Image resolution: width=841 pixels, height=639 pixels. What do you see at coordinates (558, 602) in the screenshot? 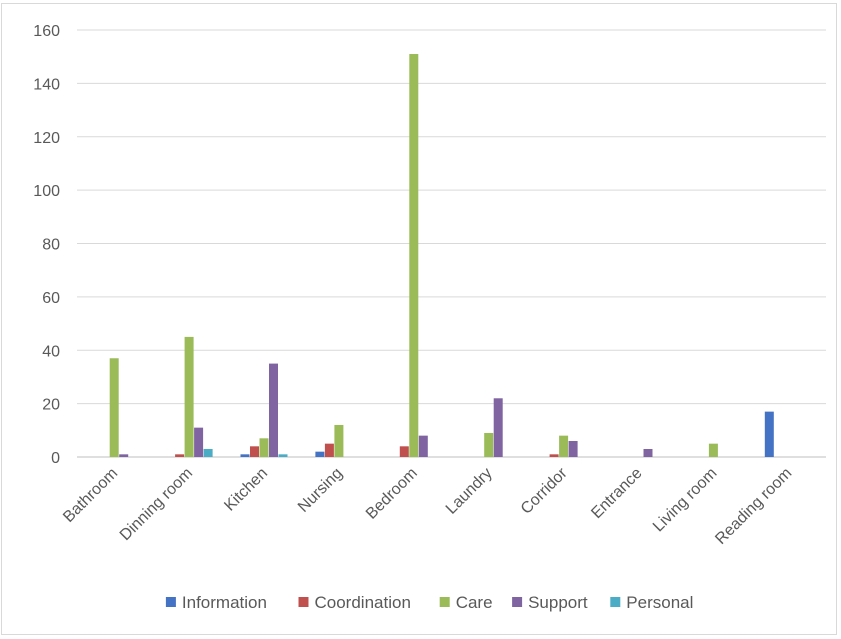
I see `legend-label-support: Support` at bounding box center [558, 602].